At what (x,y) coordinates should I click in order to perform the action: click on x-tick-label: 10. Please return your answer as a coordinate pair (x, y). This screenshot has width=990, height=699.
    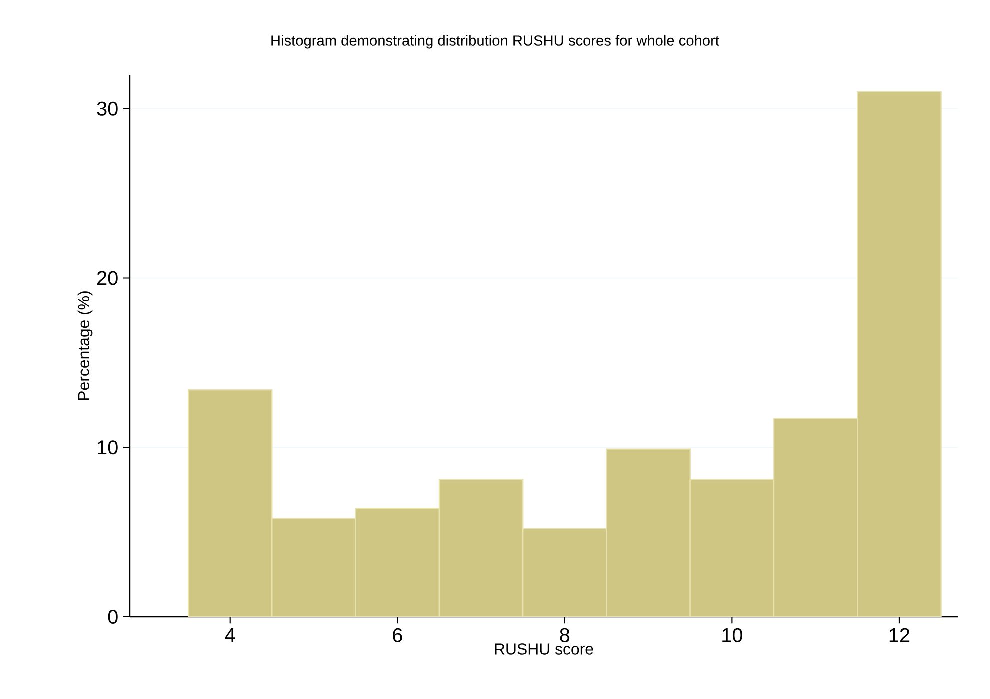
    Looking at the image, I should click on (732, 635).